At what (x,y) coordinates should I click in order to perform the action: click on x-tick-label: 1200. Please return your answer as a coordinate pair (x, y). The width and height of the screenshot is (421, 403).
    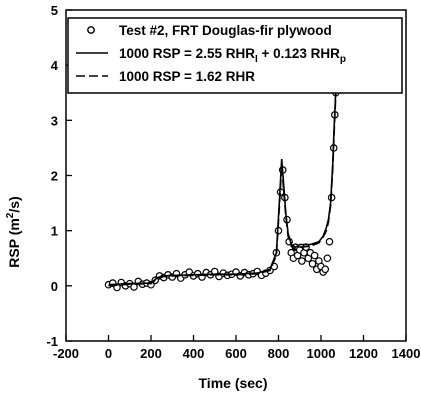
    Looking at the image, I should click on (363, 353).